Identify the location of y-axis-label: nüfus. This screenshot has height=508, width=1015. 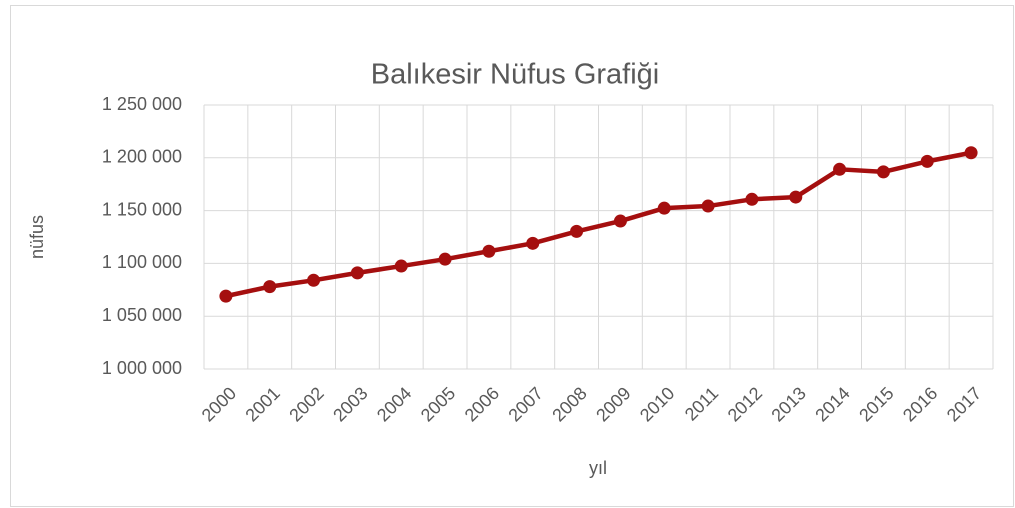
(37, 237).